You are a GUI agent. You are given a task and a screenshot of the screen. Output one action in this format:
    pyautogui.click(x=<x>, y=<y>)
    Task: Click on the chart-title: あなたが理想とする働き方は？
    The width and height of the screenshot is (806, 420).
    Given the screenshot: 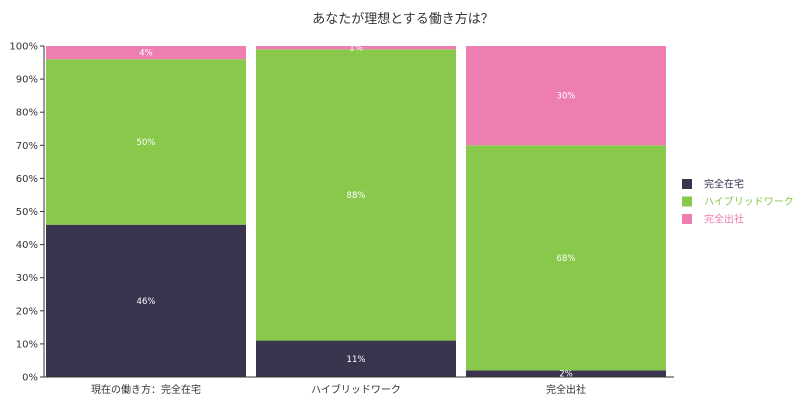 What is the action you would take?
    pyautogui.click(x=403, y=19)
    